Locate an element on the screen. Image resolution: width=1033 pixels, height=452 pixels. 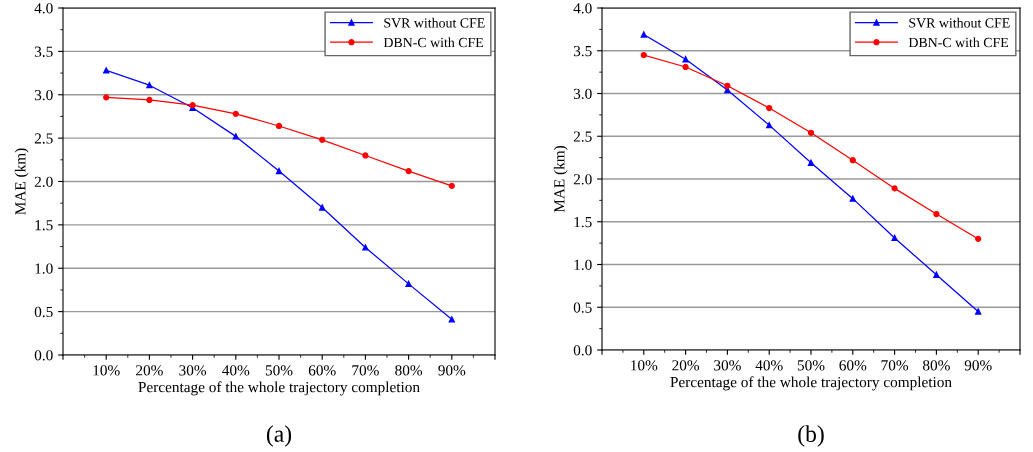
text: (b) is located at coordinates (811, 436).